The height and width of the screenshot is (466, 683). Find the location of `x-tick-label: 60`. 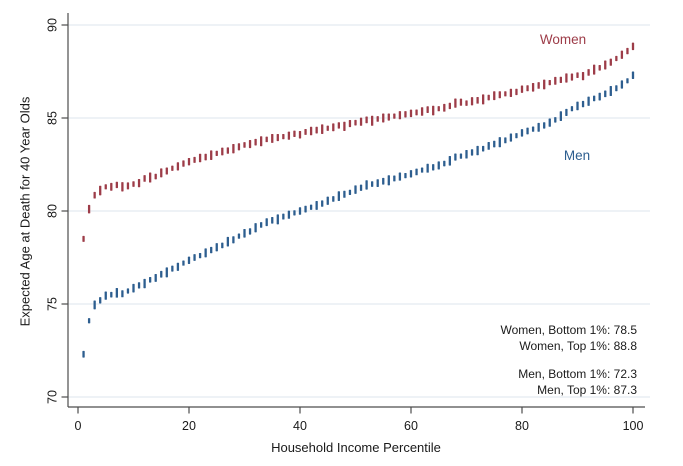

x-tick-label: 60 is located at coordinates (411, 426).